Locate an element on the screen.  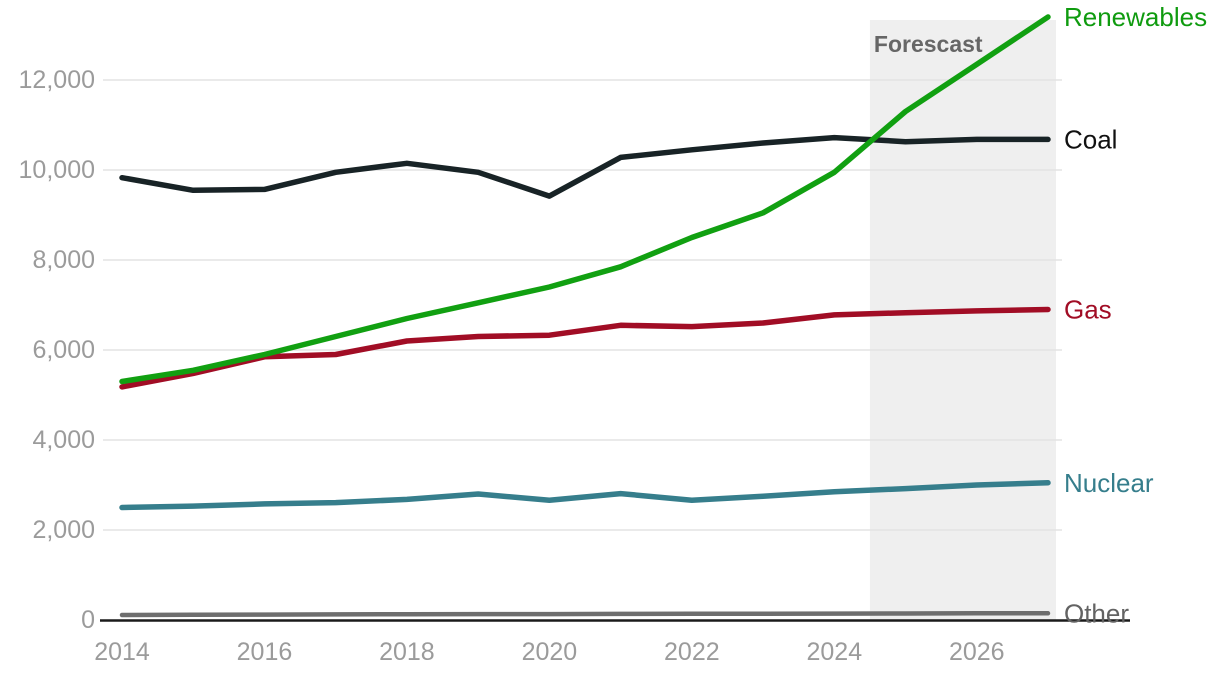
series-line-gas is located at coordinates (585, 348).